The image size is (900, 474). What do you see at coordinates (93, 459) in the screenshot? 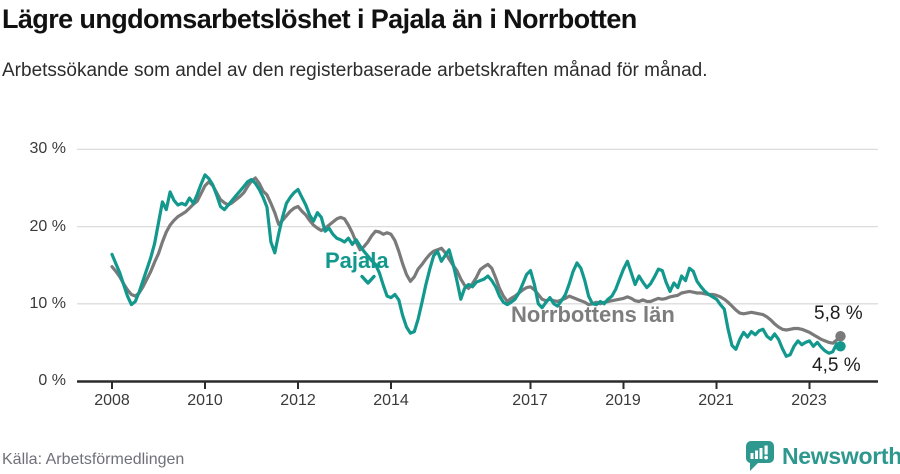
I see `source-note: Källa: Arbetsförmedlingen` at bounding box center [93, 459].